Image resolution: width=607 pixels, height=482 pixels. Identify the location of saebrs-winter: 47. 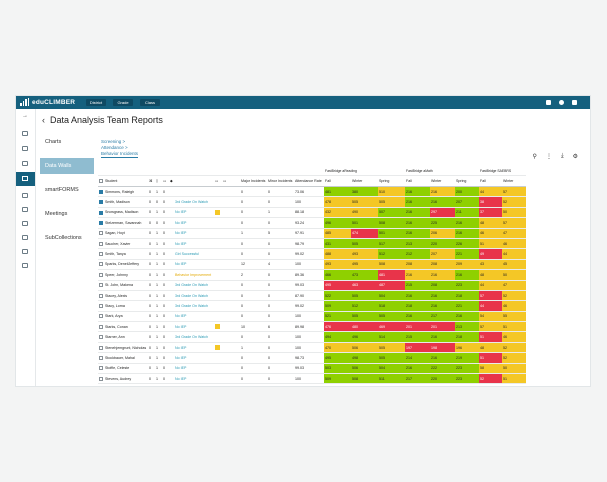
(514, 285).